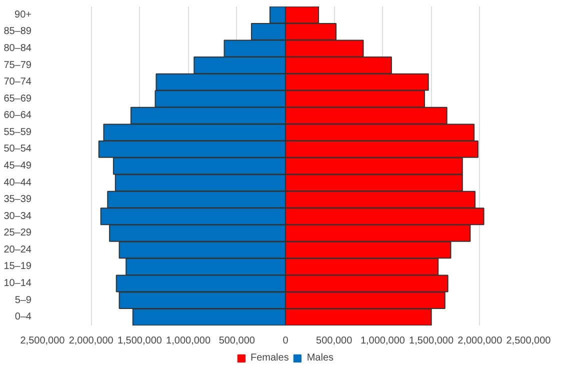  I want to click on y-tick-label: 15–19, so click(18, 266).